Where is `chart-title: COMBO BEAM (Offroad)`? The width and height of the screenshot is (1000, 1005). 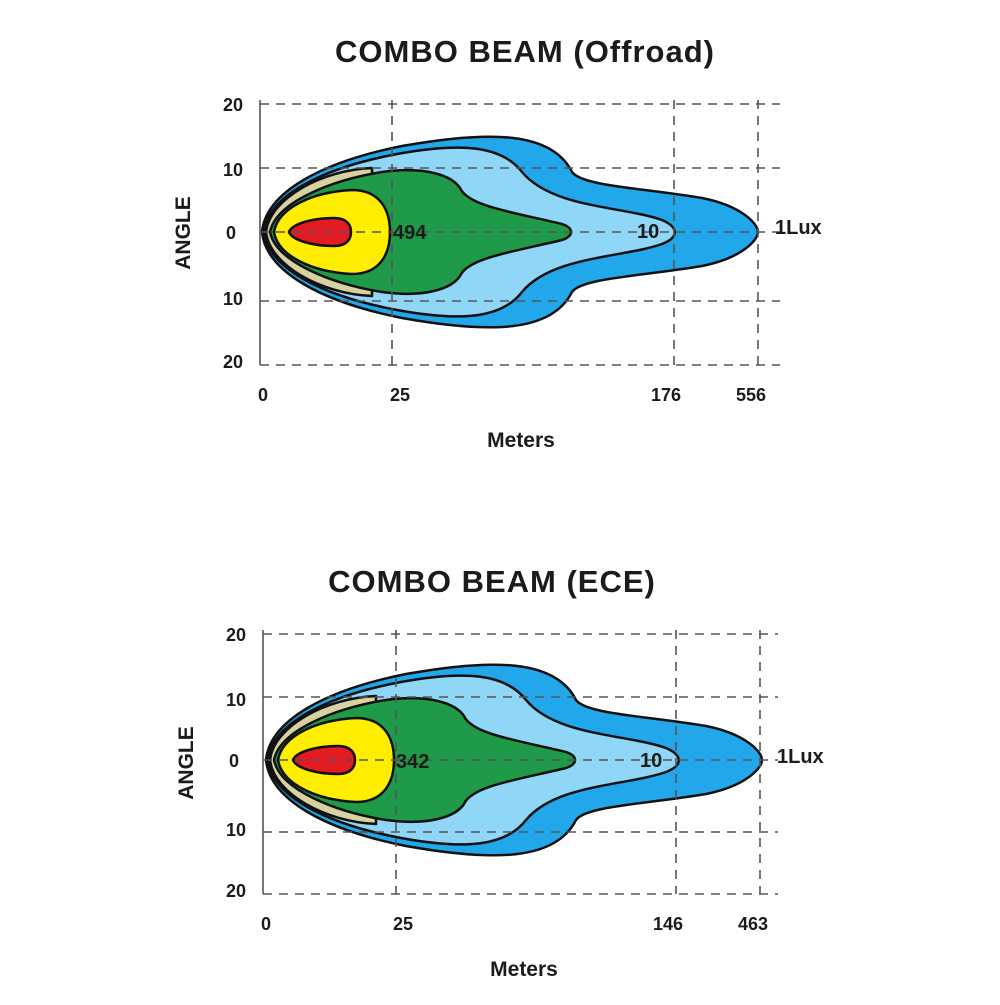 chart-title: COMBO BEAM (Offroad) is located at coordinates (525, 51).